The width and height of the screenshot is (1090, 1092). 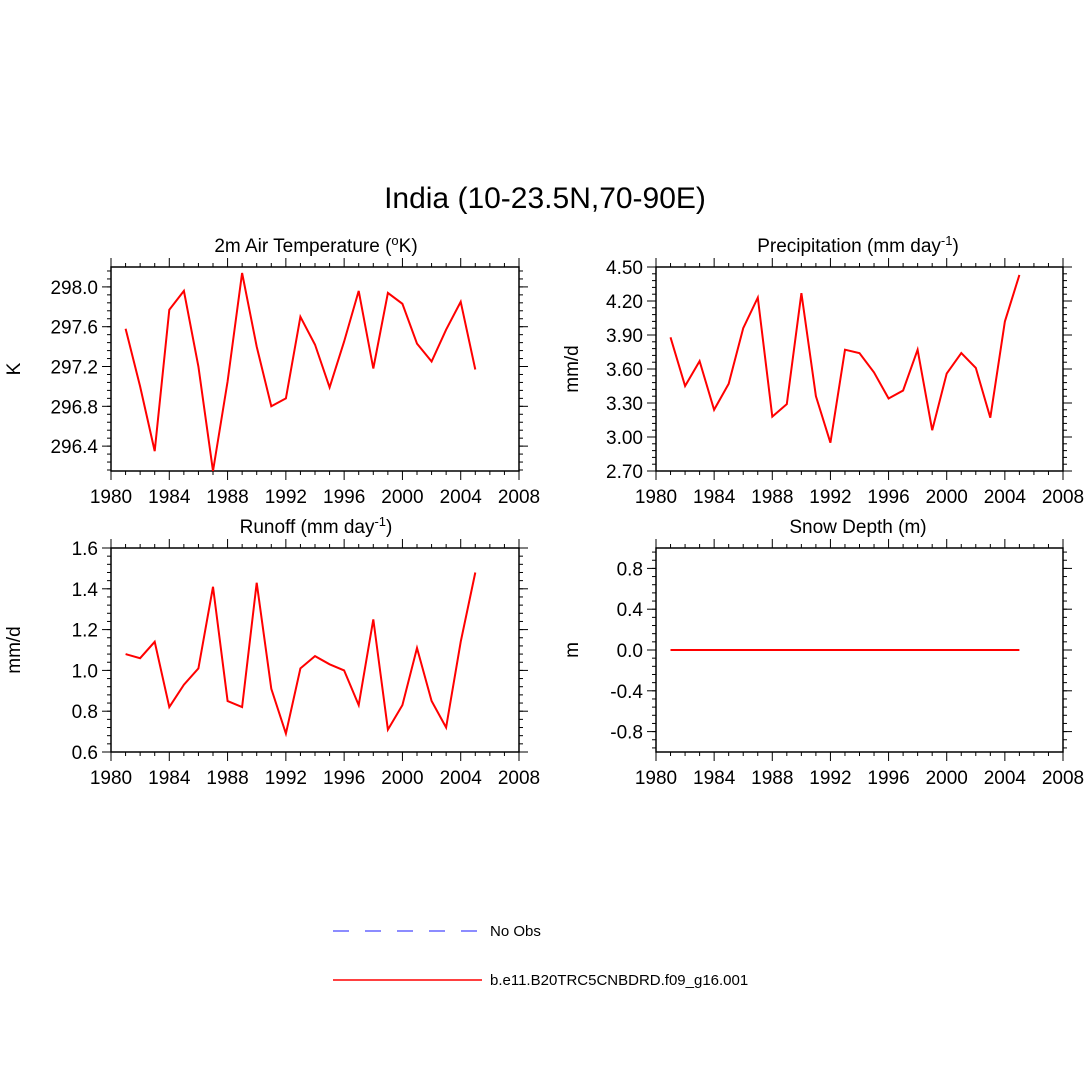 What do you see at coordinates (630, 610) in the screenshot?
I see `y-tick-label: 0.4` at bounding box center [630, 610].